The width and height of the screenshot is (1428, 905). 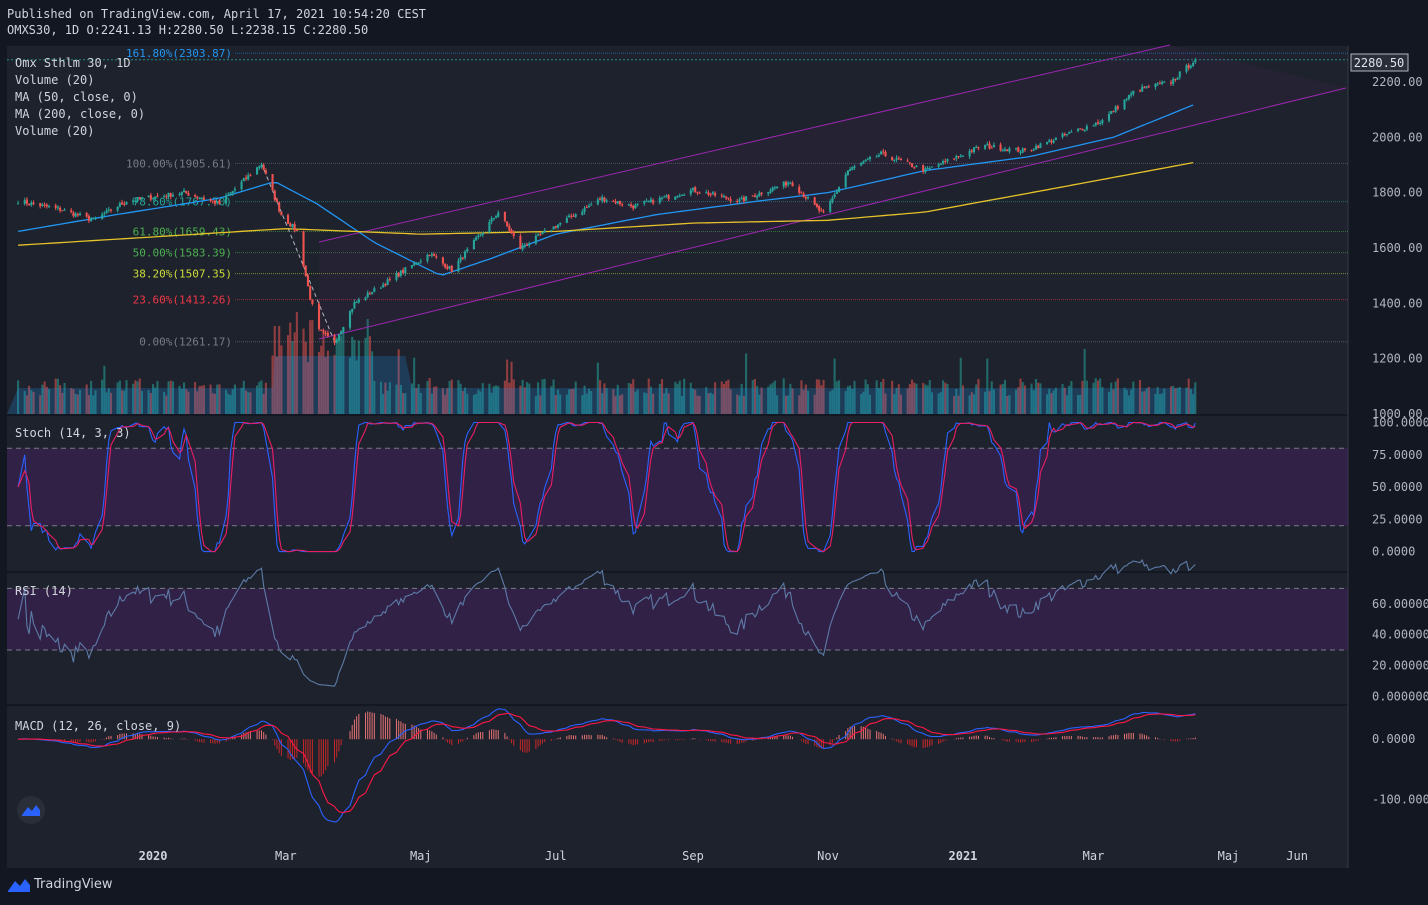 What do you see at coordinates (73, 433) in the screenshot?
I see `stoch-label: Stoch (14, 3, 3)` at bounding box center [73, 433].